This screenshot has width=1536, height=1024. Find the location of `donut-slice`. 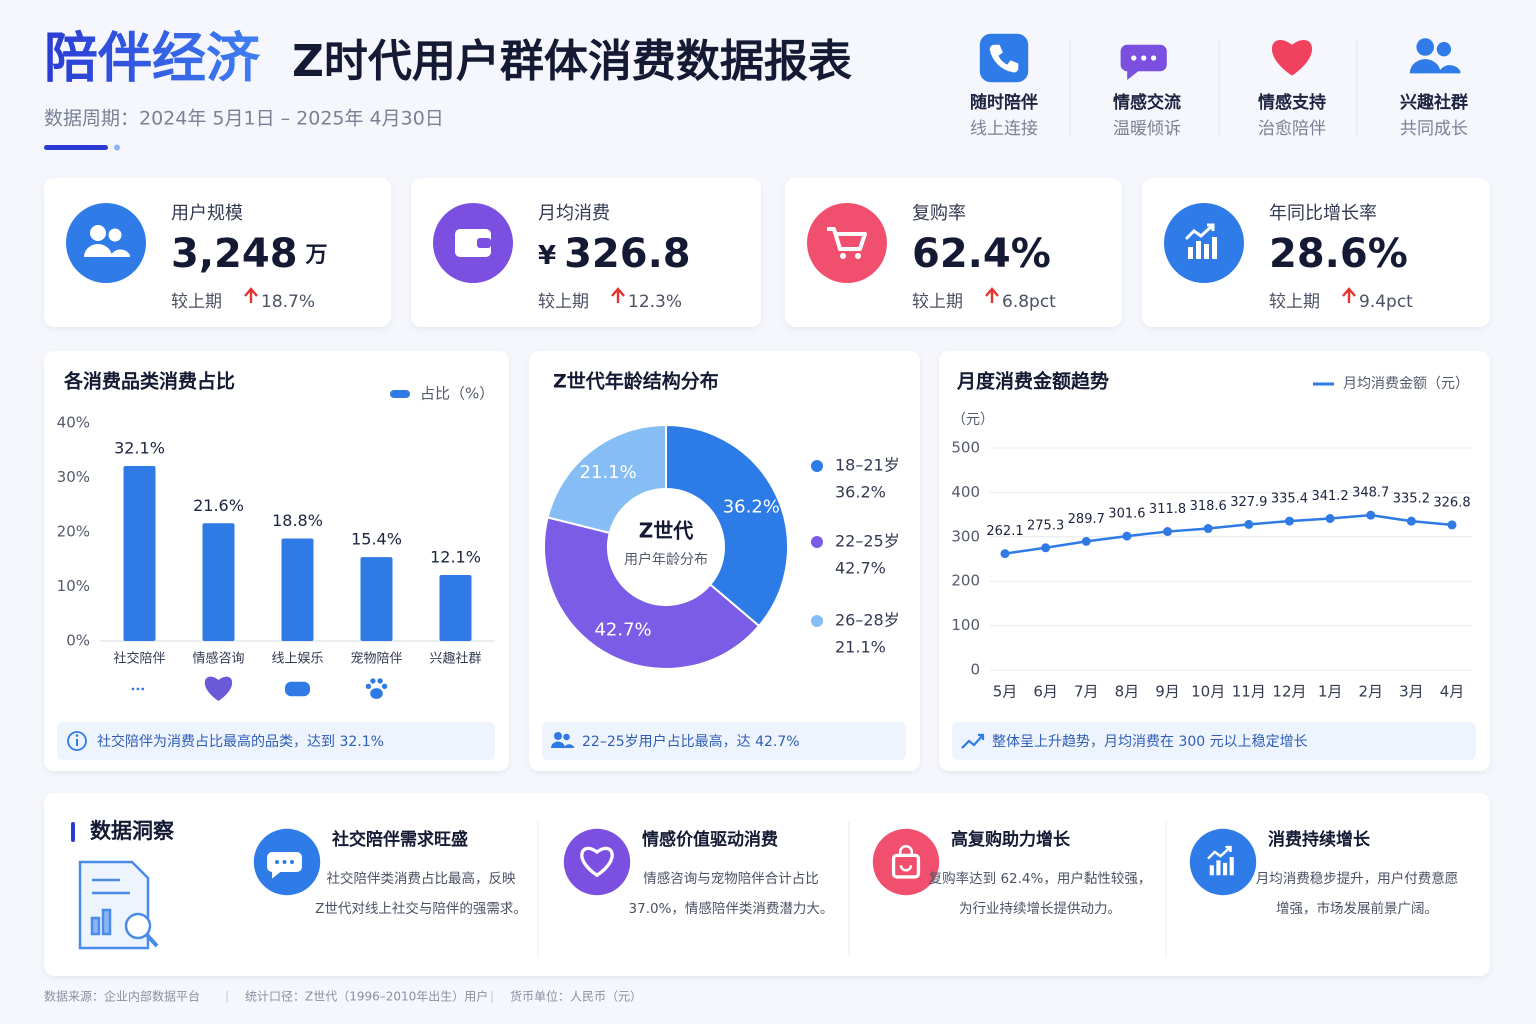

donut-slice is located at coordinates (606, 479).